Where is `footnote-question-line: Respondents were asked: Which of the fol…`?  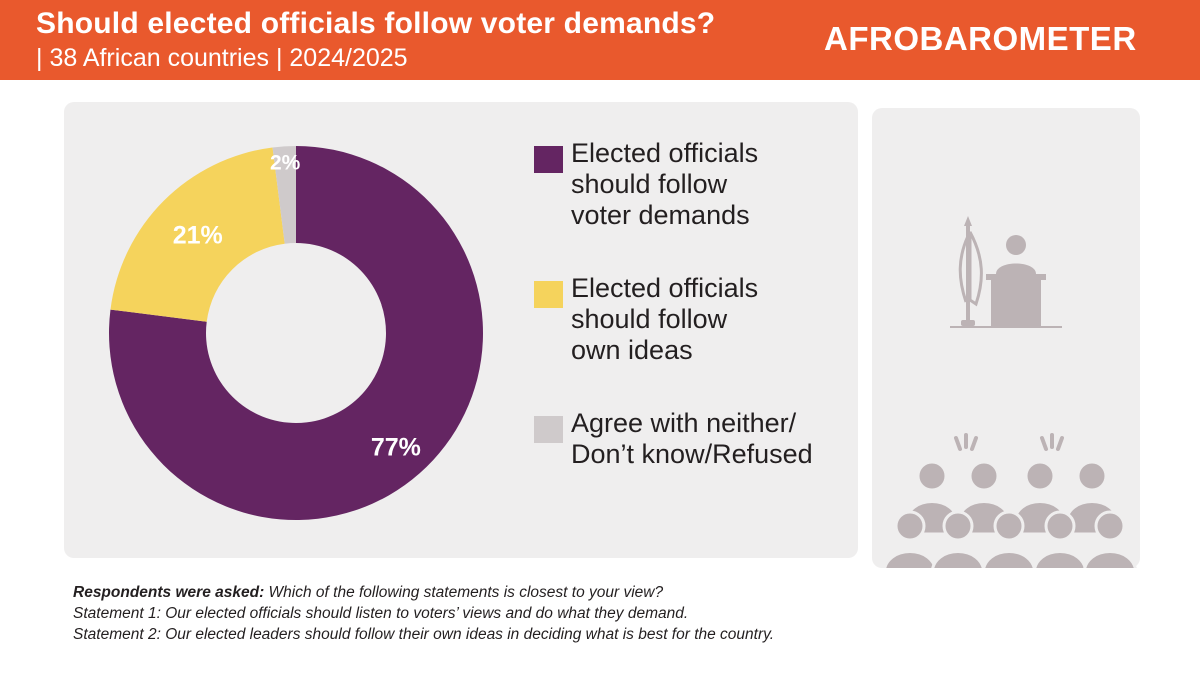 footnote-question-line: Respondents were asked: Which of the fol… is located at coordinates (623, 592).